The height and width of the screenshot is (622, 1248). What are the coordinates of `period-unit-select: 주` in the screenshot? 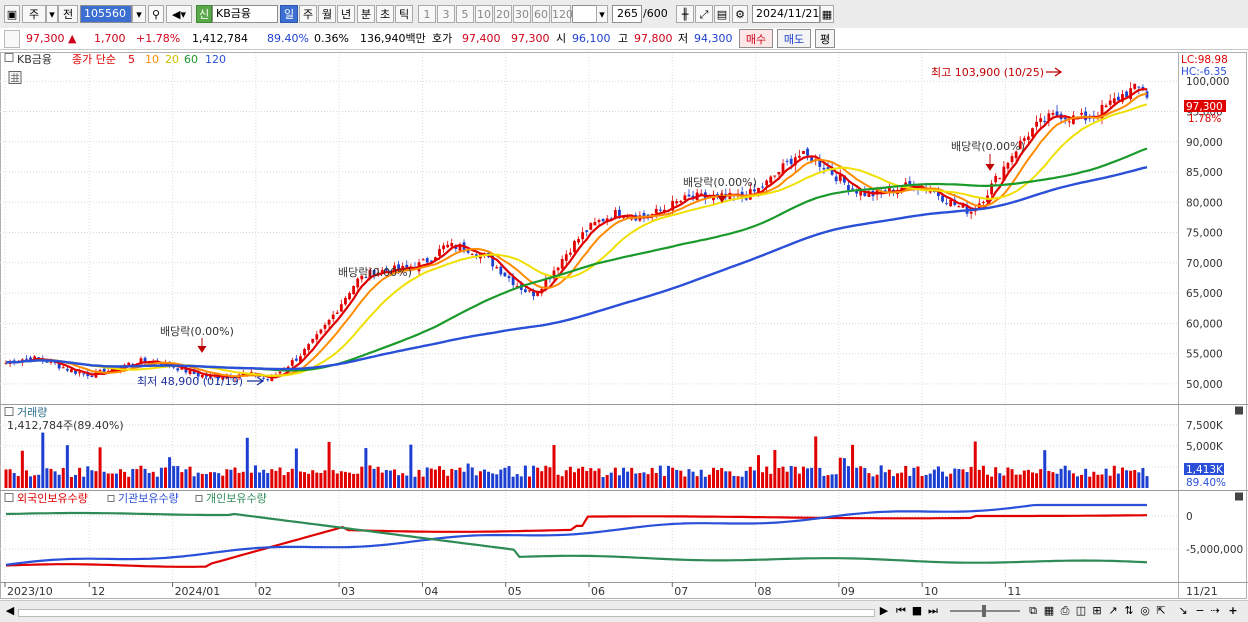 It's located at (34, 14).